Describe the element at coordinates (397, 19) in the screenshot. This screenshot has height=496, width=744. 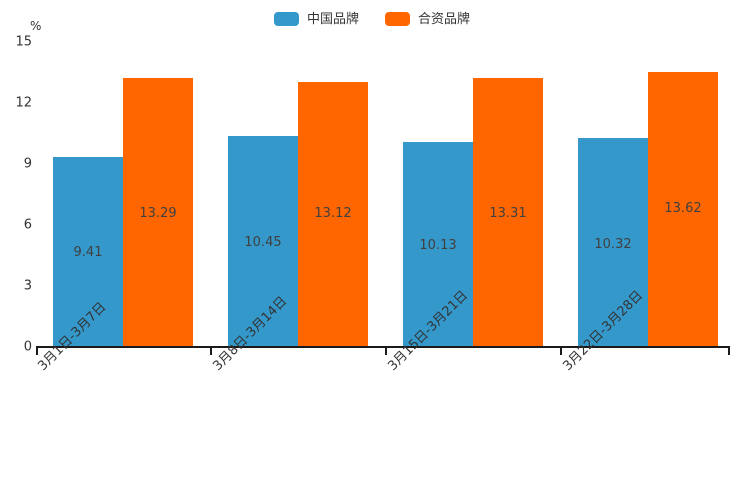
I see `legend-swatch-orange-icon` at that location.